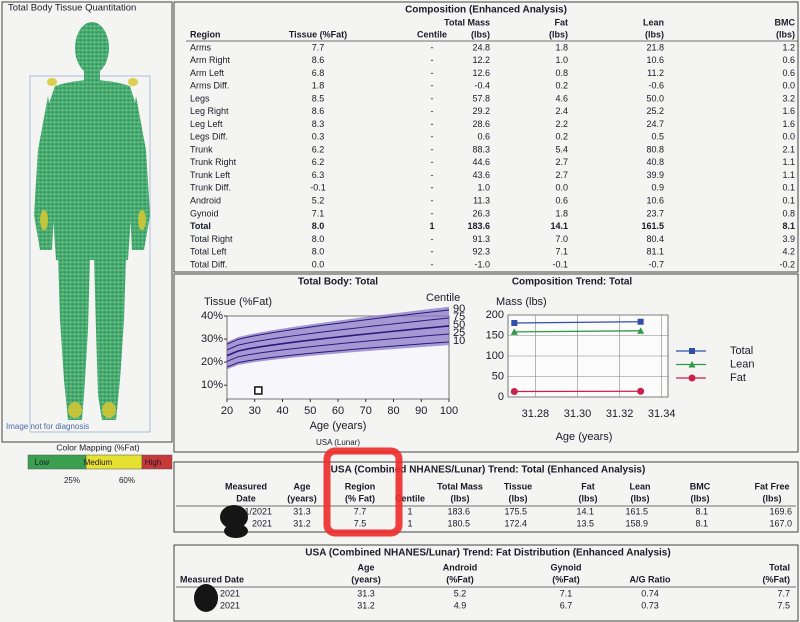 Image resolution: width=800 pixels, height=622 pixels. Describe the element at coordinates (206, 124) in the screenshot. I see `row-label: Leg Left` at that location.